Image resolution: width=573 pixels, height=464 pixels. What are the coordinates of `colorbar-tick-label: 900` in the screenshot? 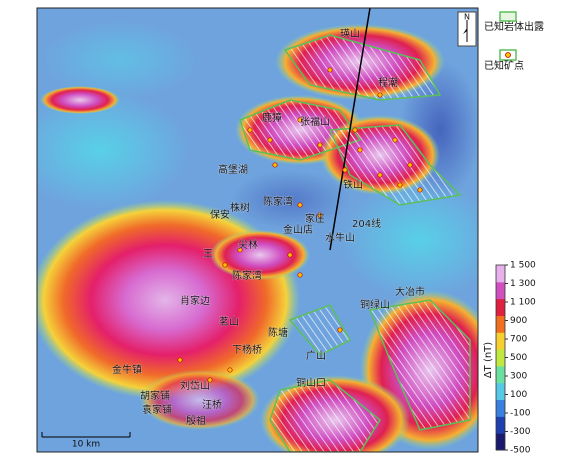 It's located at (518, 321).